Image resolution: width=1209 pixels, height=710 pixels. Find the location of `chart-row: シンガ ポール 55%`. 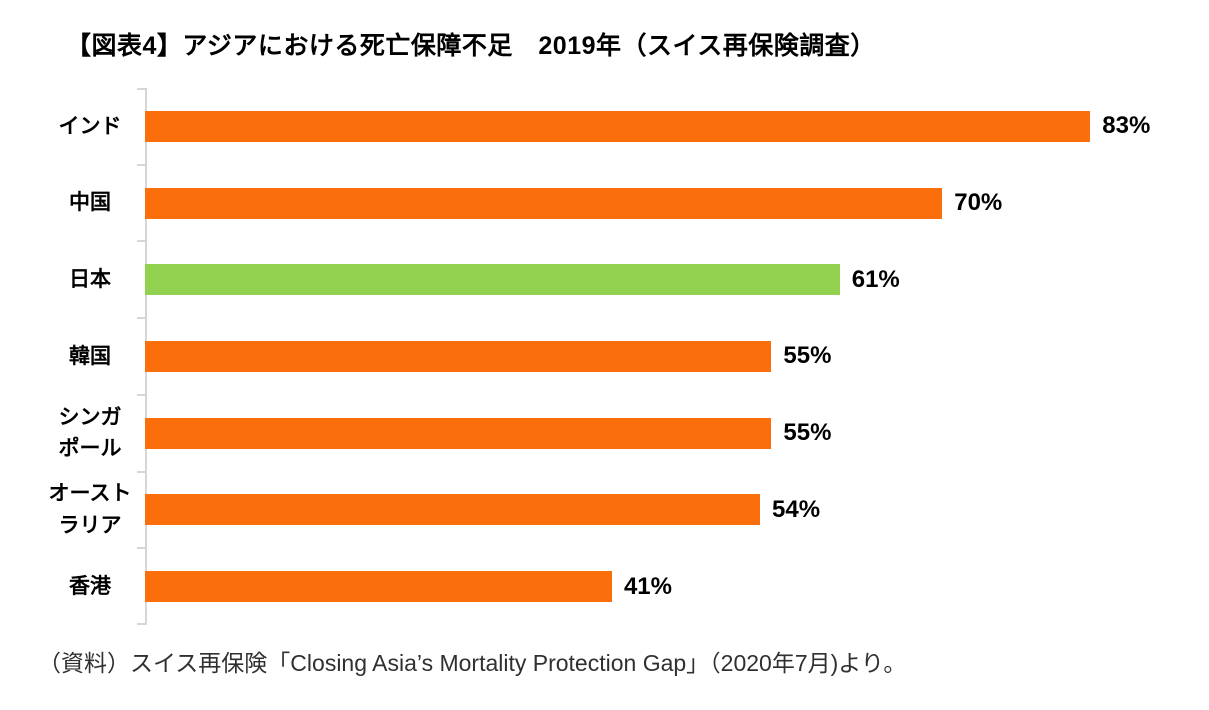

chart-row: シンガ ポール 55% is located at coordinates (602, 433).